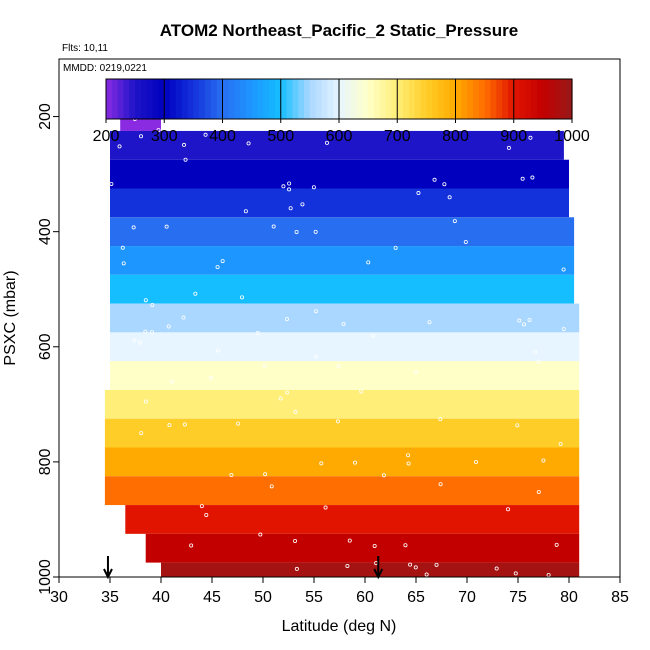  I want to click on x-tick-label: 80, so click(569, 597).